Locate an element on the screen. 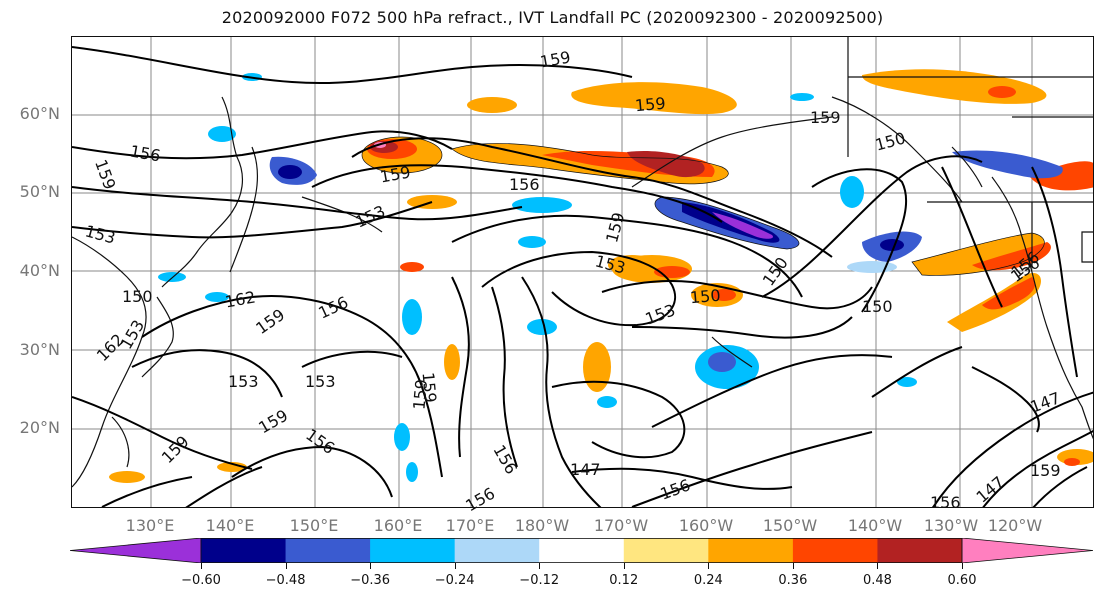 The width and height of the screenshot is (1105, 601). colorbar-tick-label: −0.24 is located at coordinates (454, 580).